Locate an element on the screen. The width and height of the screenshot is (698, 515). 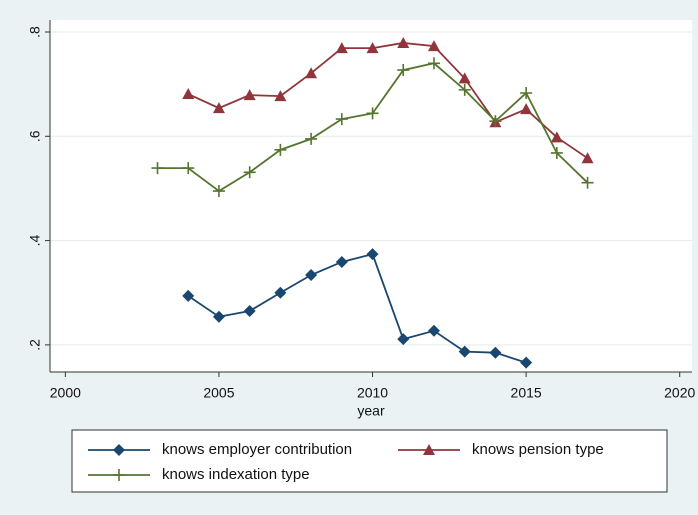
legend-label: knows pension type is located at coordinates (538, 449).